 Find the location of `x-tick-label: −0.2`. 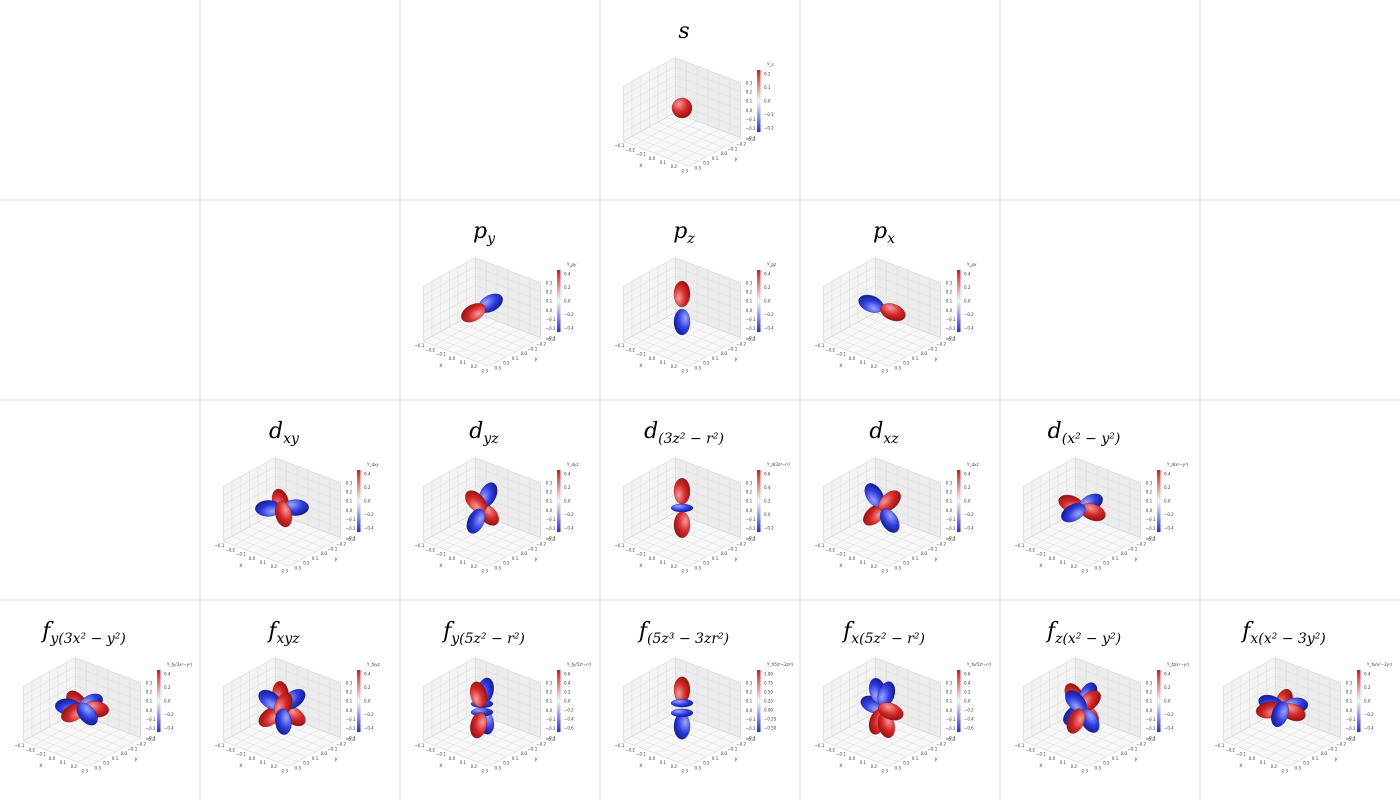

x-tick-label: −0.2 is located at coordinates (430, 749).